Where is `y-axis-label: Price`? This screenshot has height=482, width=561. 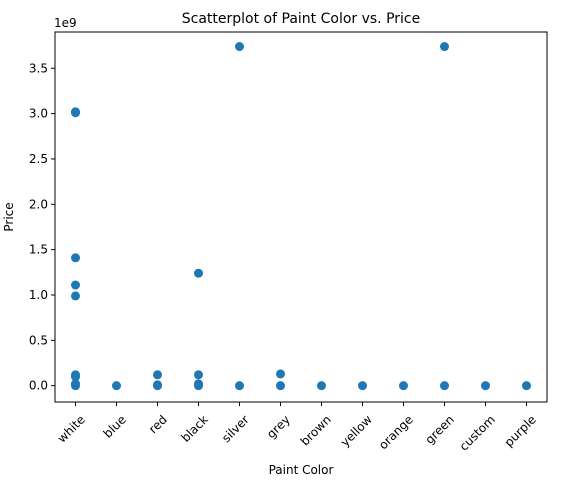 y-axis-label: Price is located at coordinates (9, 216).